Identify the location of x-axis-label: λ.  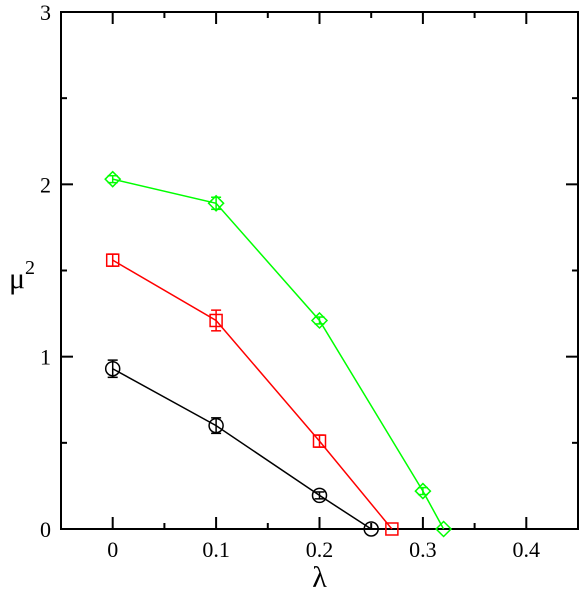
(319, 576).